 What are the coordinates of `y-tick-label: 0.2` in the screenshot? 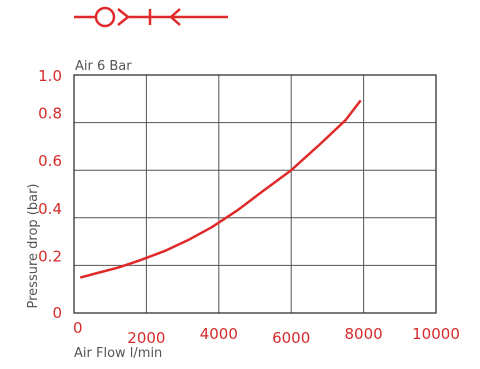 It's located at (50, 256).